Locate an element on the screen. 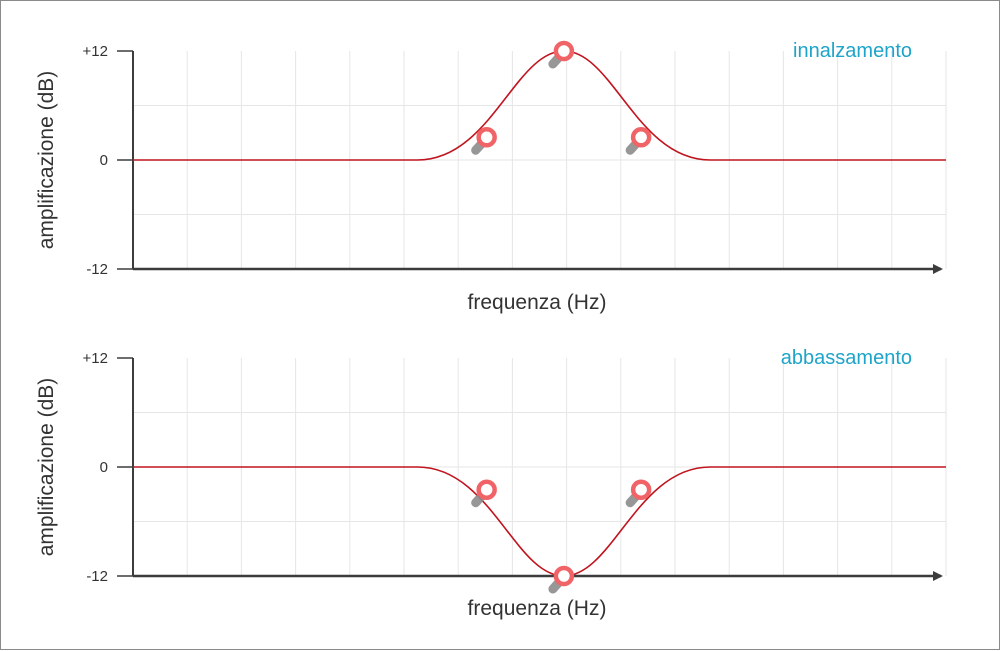 Image resolution: width=1000 pixels, height=651 pixels. panel-title: innalzamento is located at coordinates (852, 51).